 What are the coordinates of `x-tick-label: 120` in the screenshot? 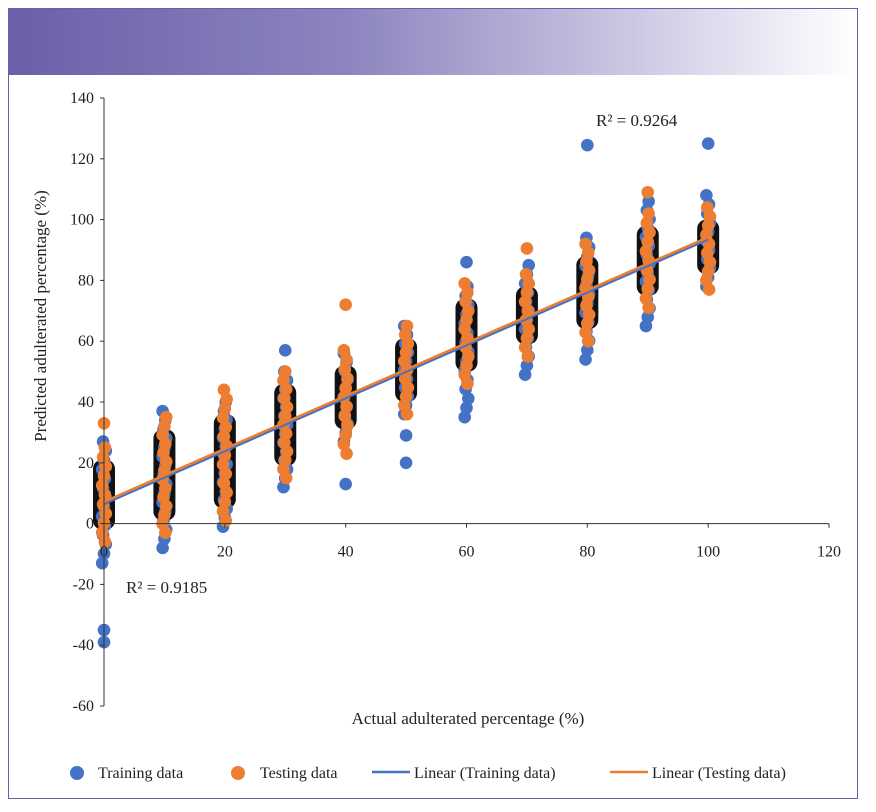 It's located at (829, 552).